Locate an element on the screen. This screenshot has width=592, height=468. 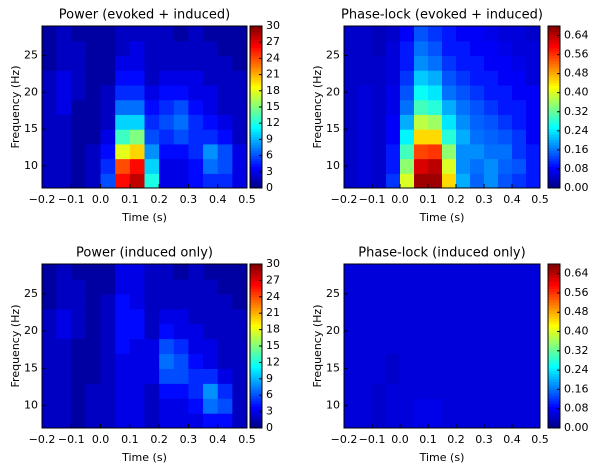
chart-title: Power (induced only) is located at coordinates (144, 253).